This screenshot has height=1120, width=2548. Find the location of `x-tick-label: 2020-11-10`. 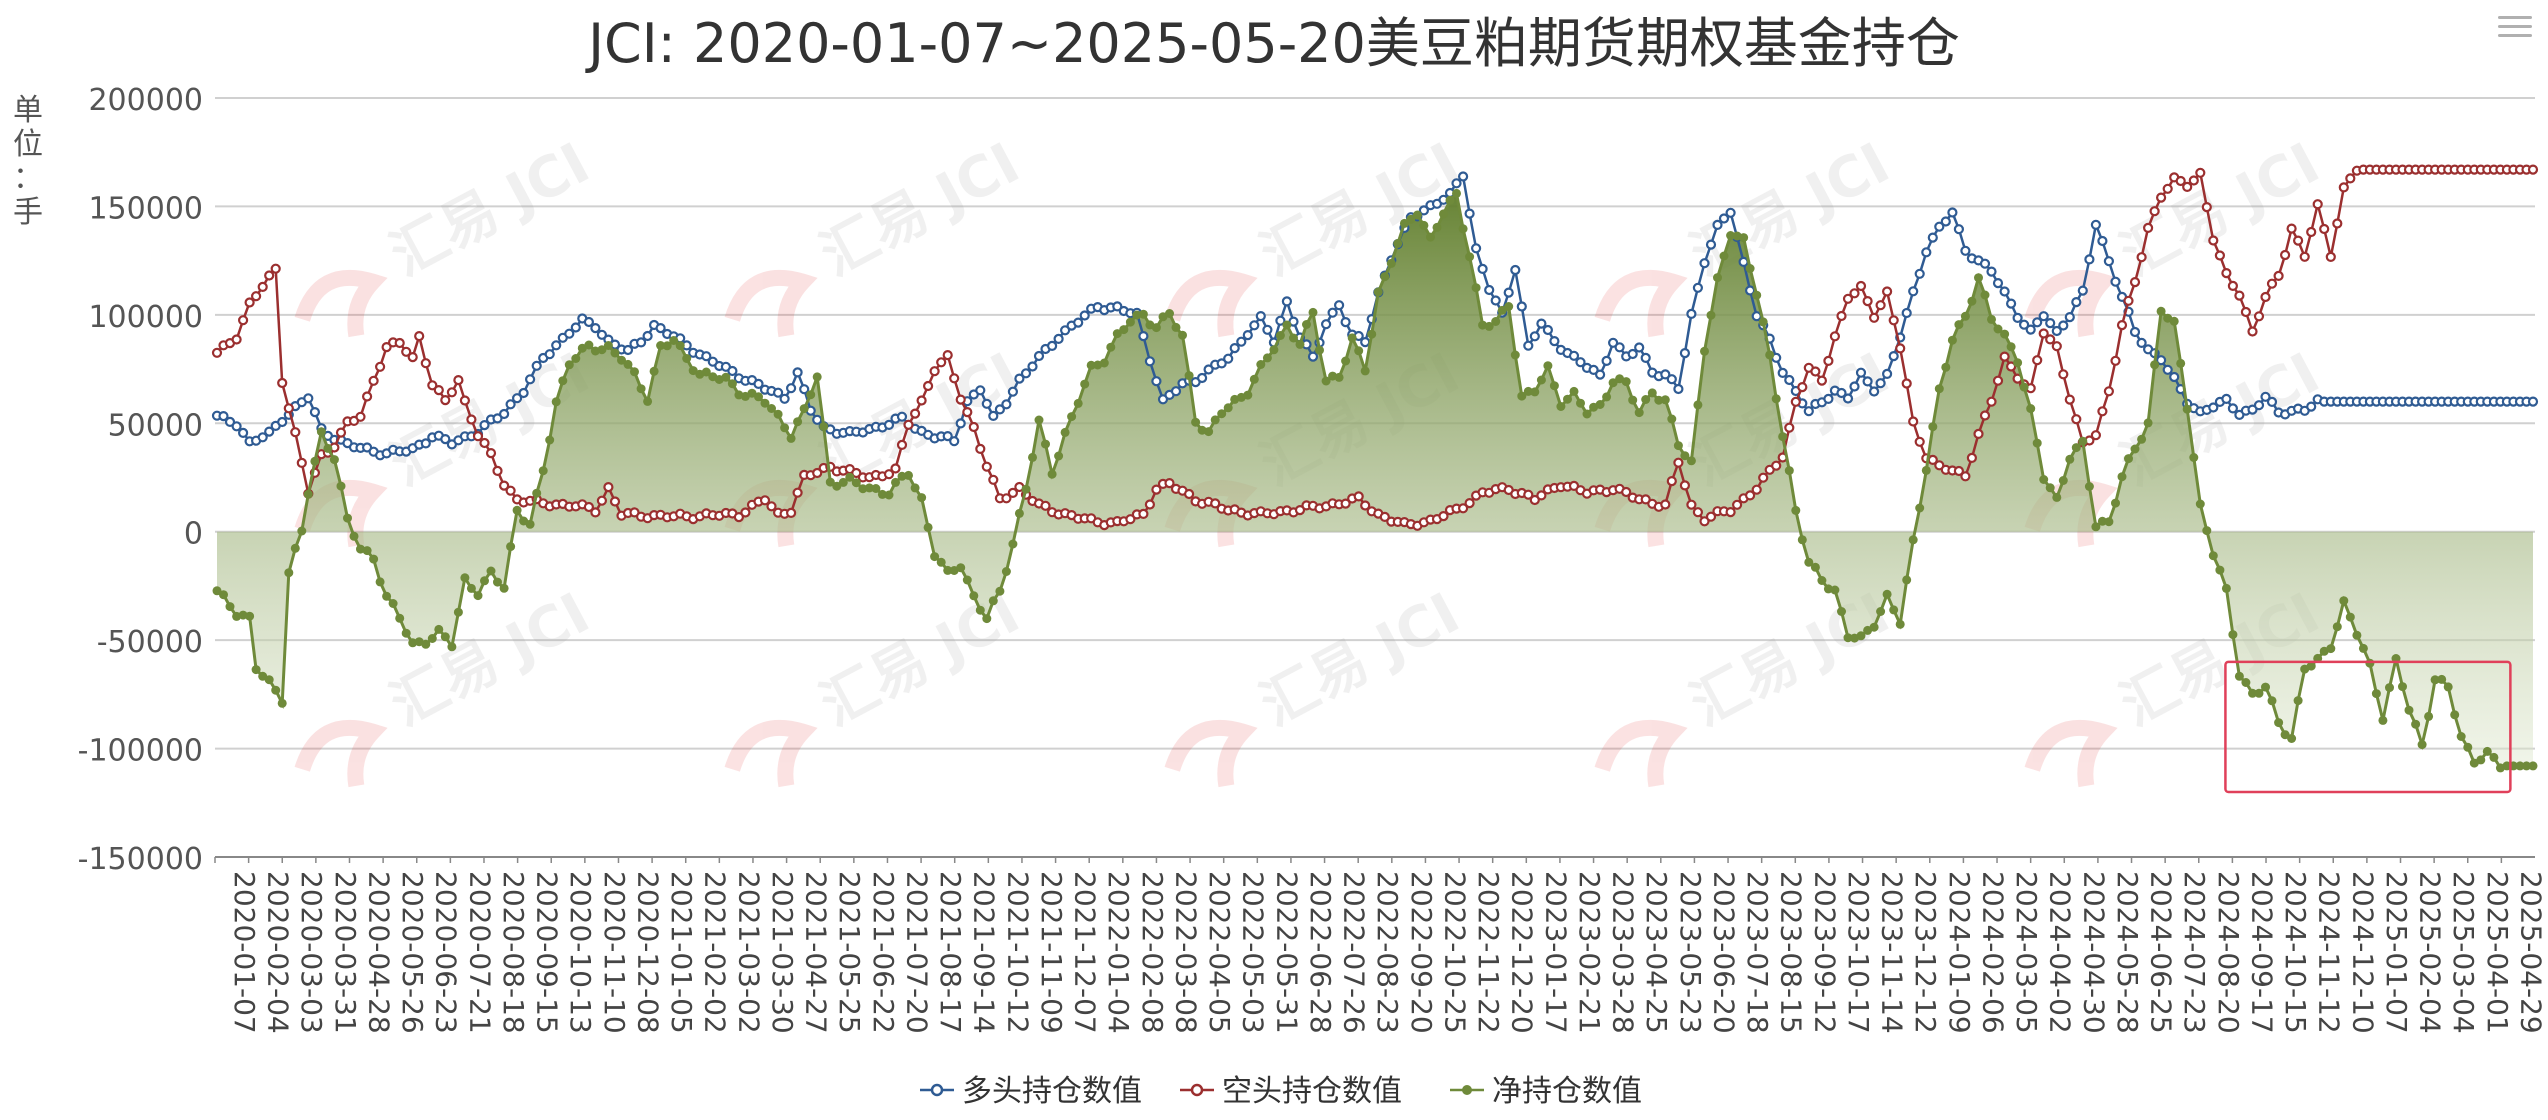

x-tick-label: 2020-11-10 is located at coordinates (614, 952).